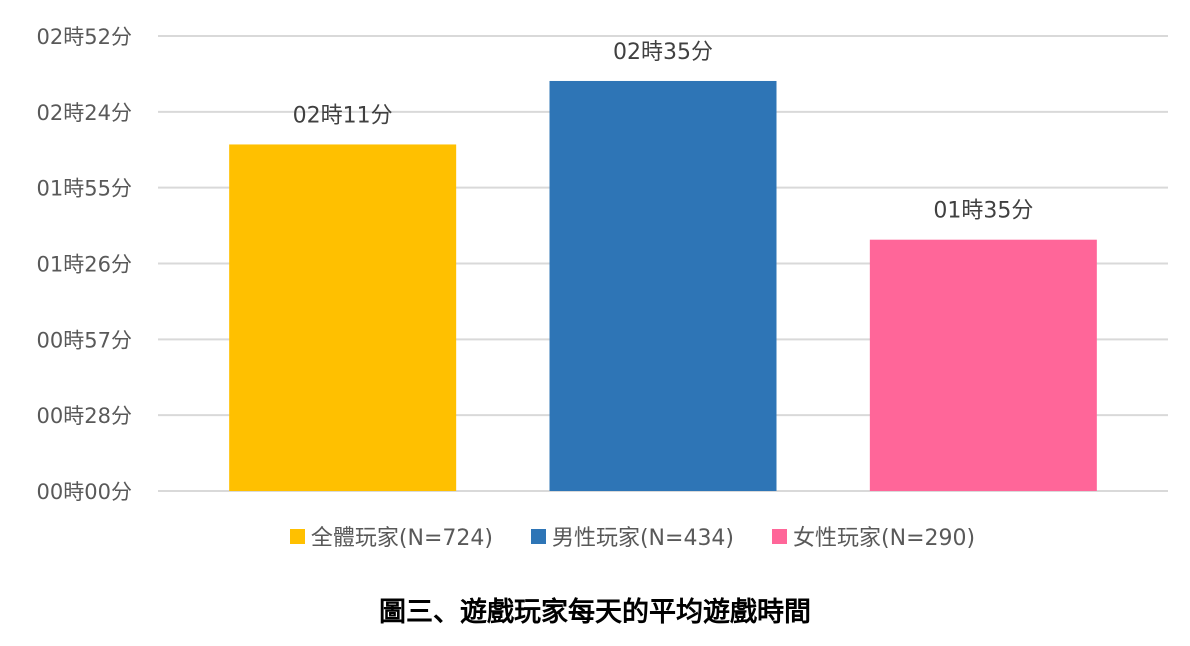 The height and width of the screenshot is (646, 1190). What do you see at coordinates (401, 538) in the screenshot?
I see `legend-label: 全體玩家(N=724)` at bounding box center [401, 538].